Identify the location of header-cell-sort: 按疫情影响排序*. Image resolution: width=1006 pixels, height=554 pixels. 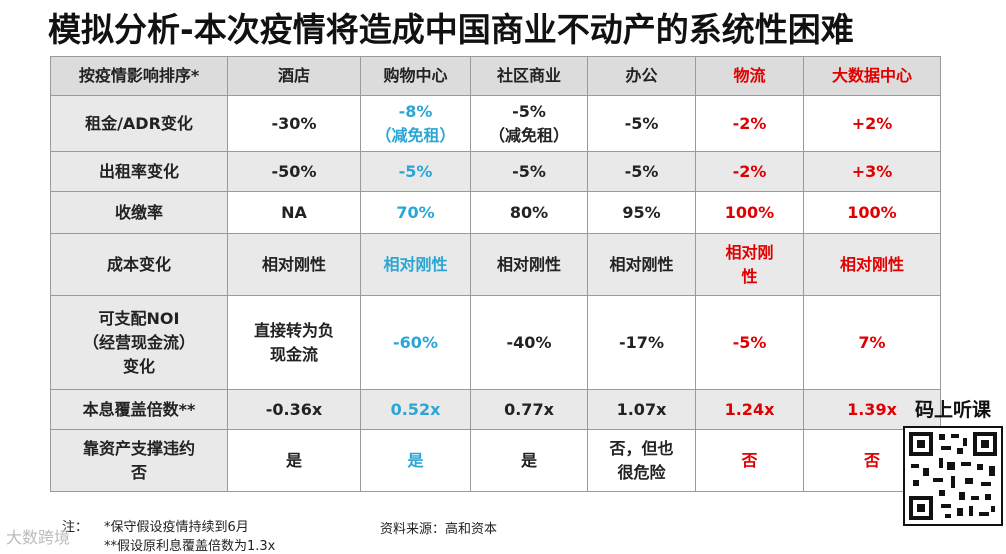
(139, 76).